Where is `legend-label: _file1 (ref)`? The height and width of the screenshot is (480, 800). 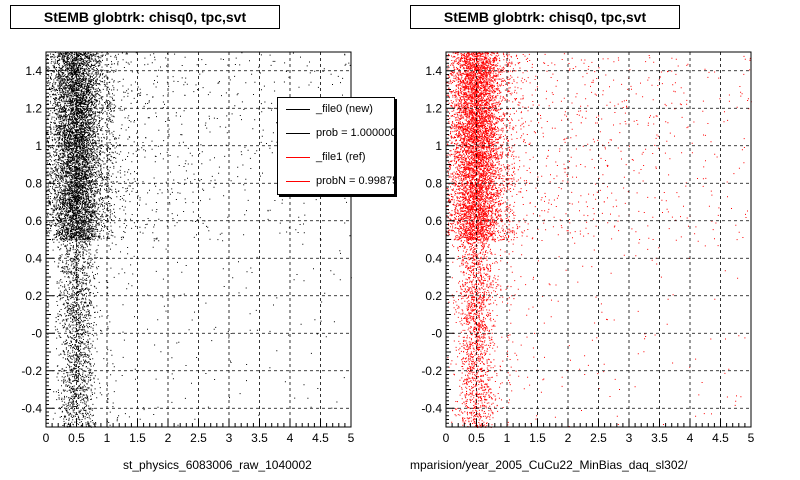
legend-label: _file1 (ref) is located at coordinates (341, 157).